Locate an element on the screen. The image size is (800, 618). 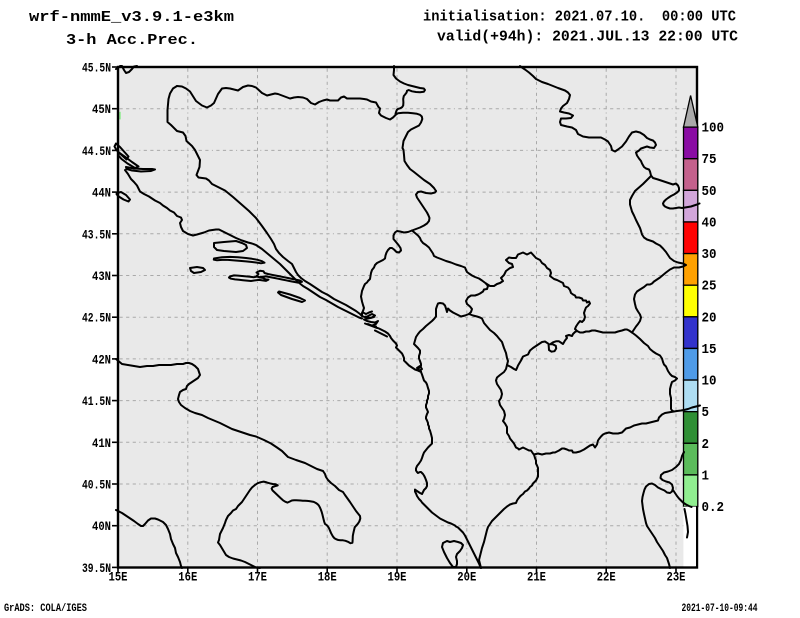
svg-text: 21E is located at coordinates (536, 577).